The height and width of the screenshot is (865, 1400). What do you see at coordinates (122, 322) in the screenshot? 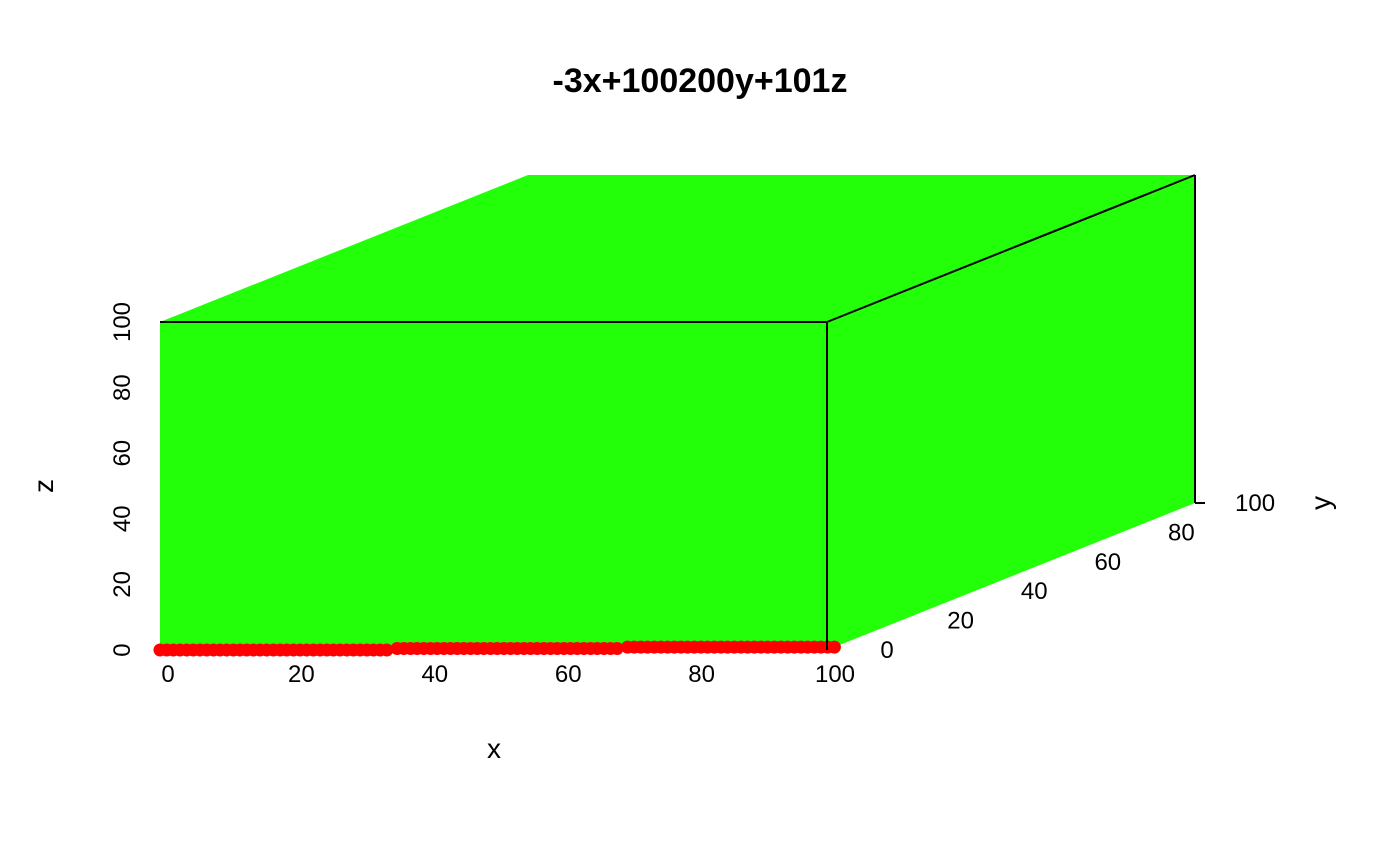
I see `z-tick-label: 100` at bounding box center [122, 322].